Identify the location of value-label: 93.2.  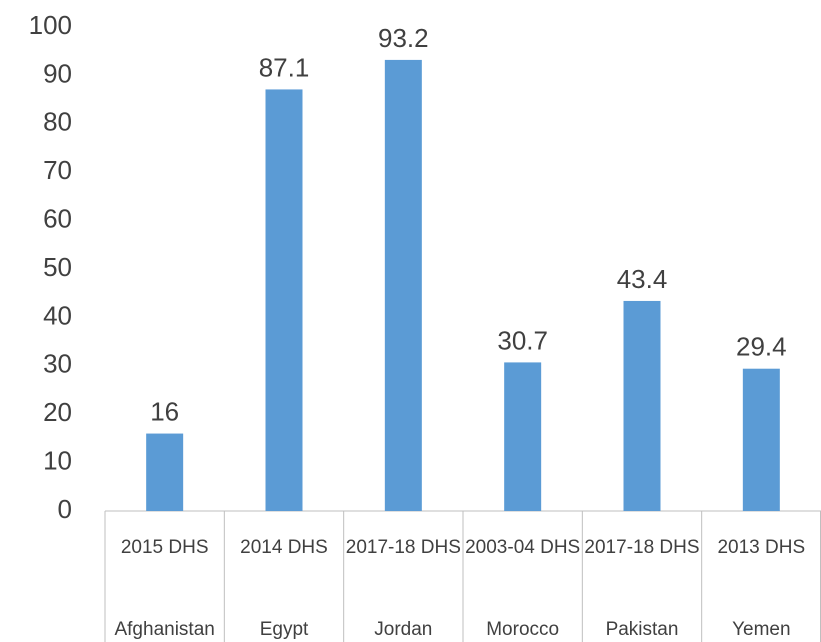
(403, 38).